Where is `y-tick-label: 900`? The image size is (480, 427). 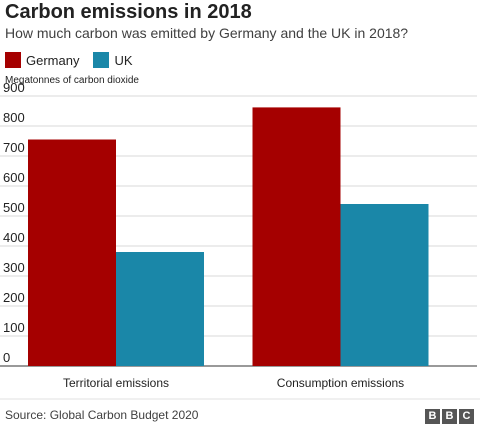
y-tick-label: 900 is located at coordinates (14, 87).